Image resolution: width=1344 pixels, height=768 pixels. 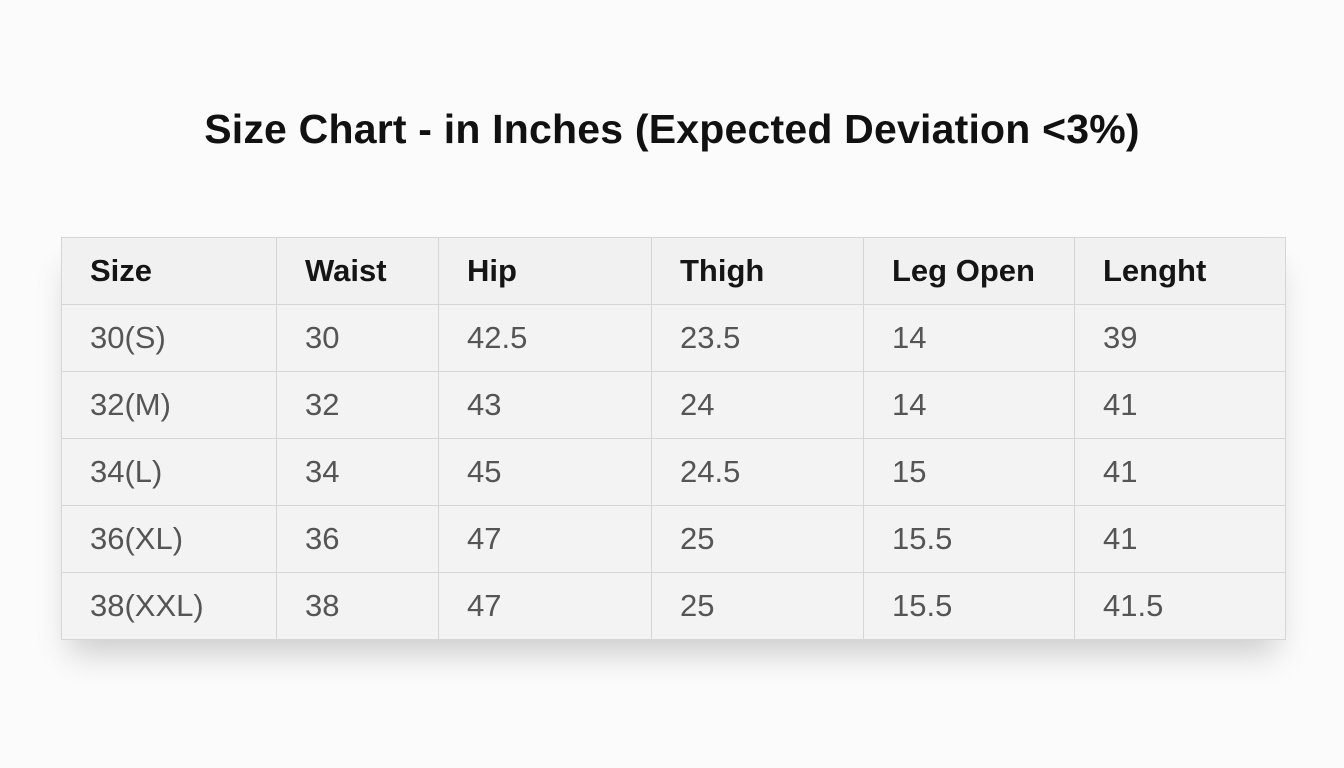 I want to click on table-row: 30(S) 30 42.5 23.5 14 39, so click(x=673, y=338).